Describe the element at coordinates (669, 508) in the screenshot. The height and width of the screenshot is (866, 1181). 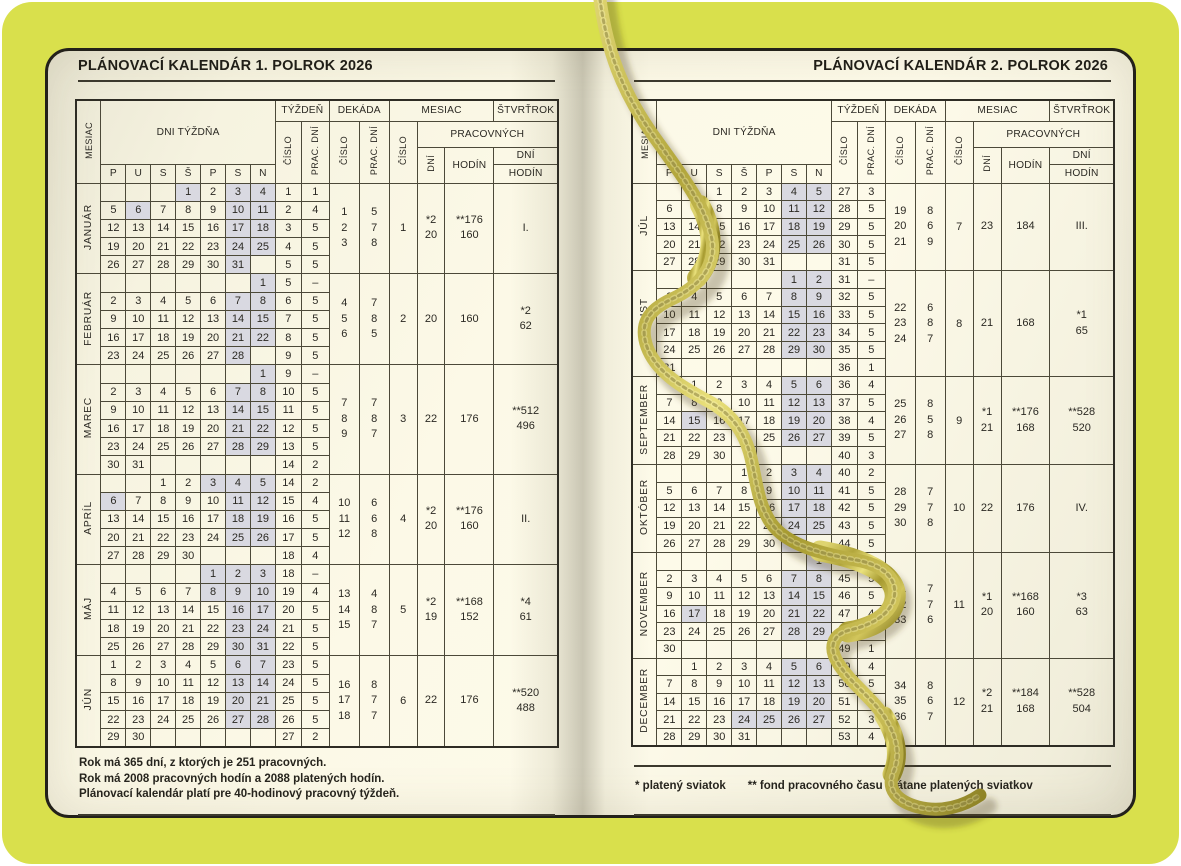
I see `day-cell: 12` at that location.